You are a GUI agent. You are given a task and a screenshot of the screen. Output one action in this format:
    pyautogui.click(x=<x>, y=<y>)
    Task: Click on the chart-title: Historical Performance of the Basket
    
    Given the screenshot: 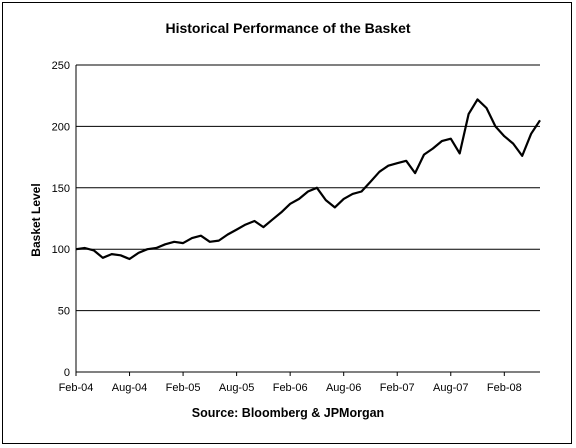 What is the action you would take?
    pyautogui.click(x=288, y=28)
    